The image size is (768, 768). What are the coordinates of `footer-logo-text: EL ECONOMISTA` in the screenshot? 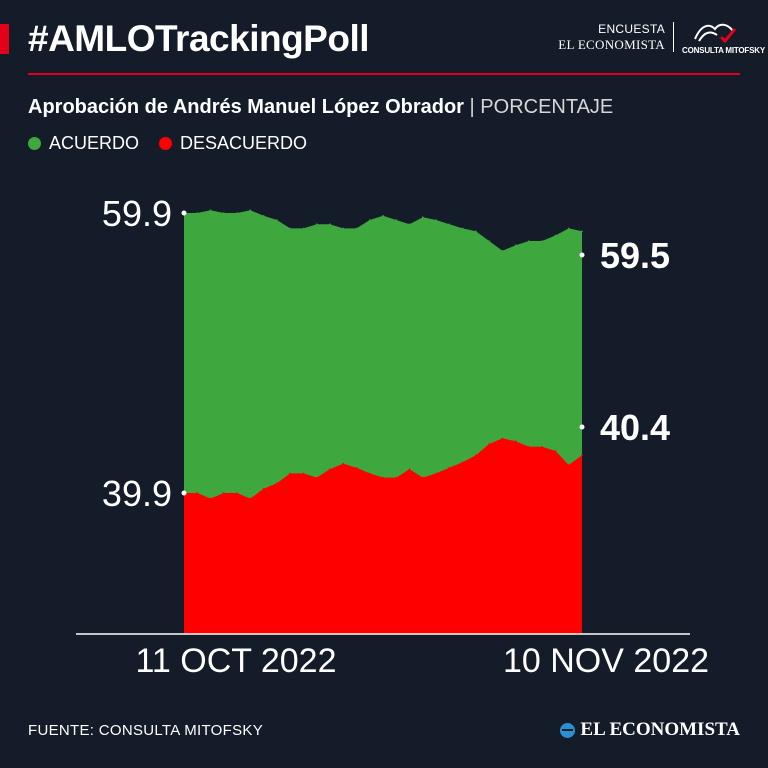 It's located at (660, 729).